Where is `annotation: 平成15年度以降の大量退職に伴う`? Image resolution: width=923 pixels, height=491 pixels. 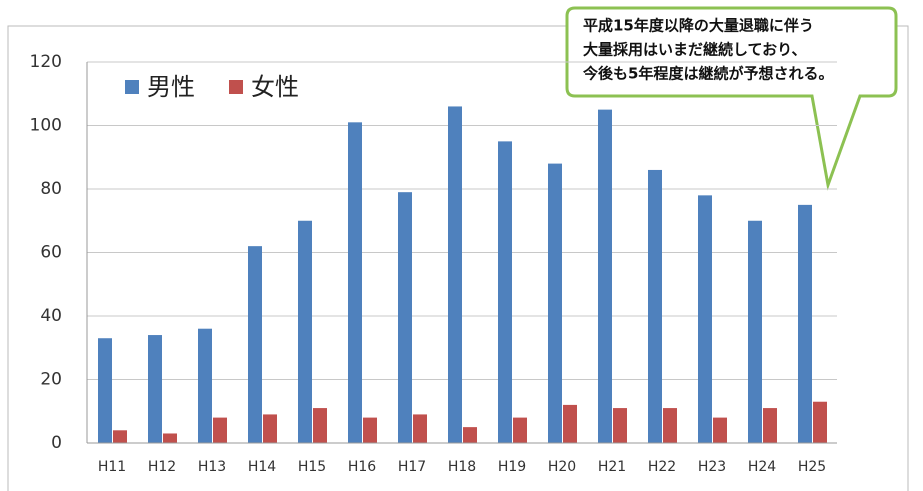
annotation: 平成15年度以降の大量退職に伴う is located at coordinates (698, 26).